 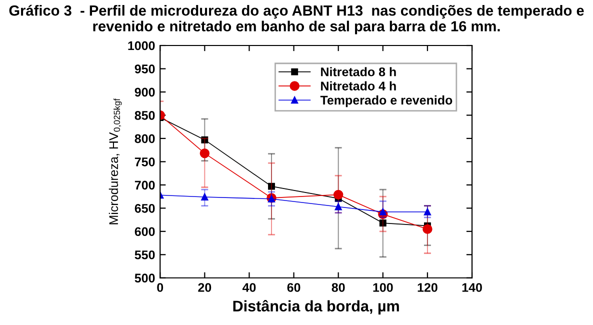 I want to click on y-tick-label: 850, so click(x=144, y=115).